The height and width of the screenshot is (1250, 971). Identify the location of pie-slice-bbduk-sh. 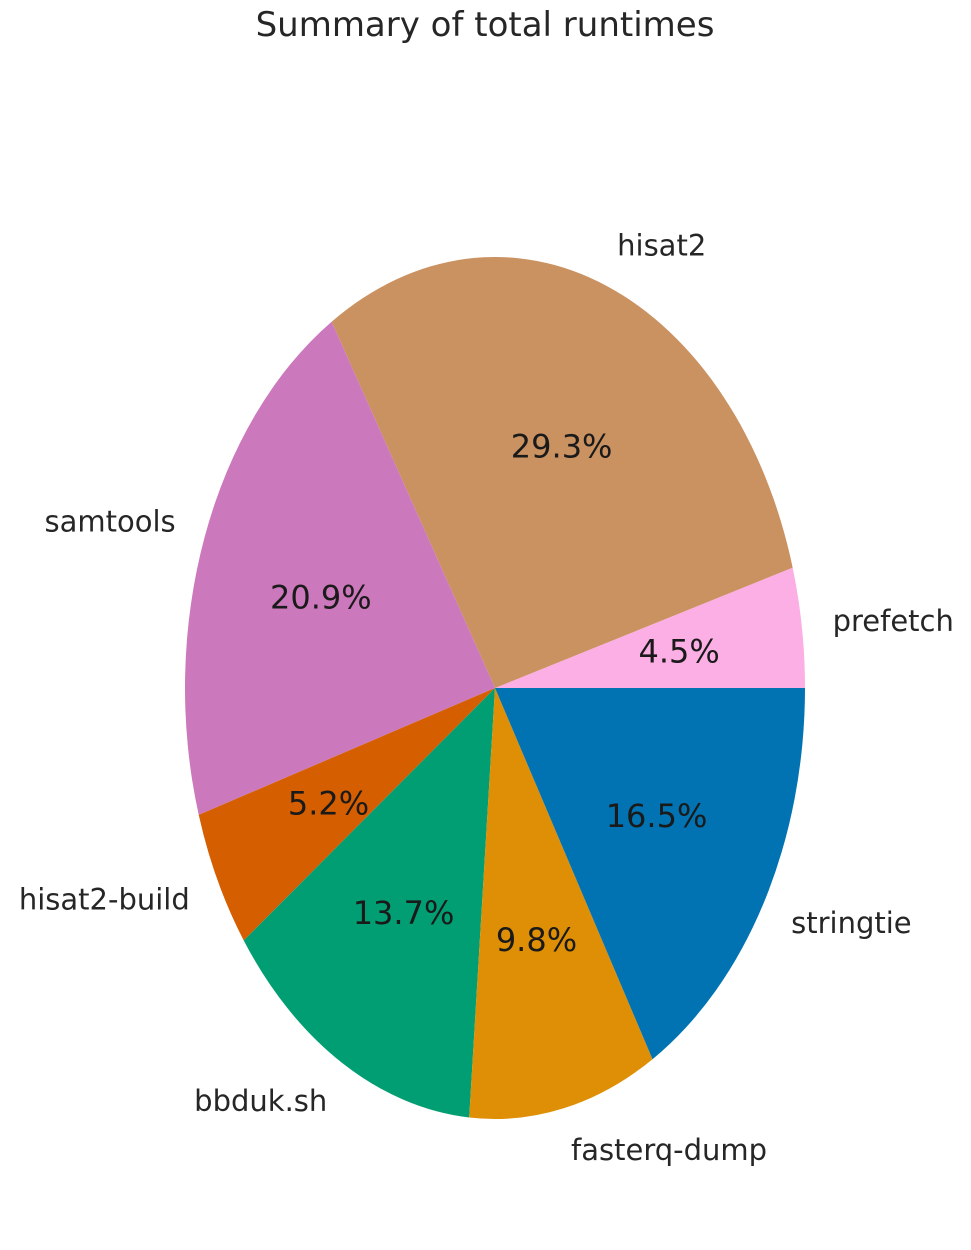
(369, 903).